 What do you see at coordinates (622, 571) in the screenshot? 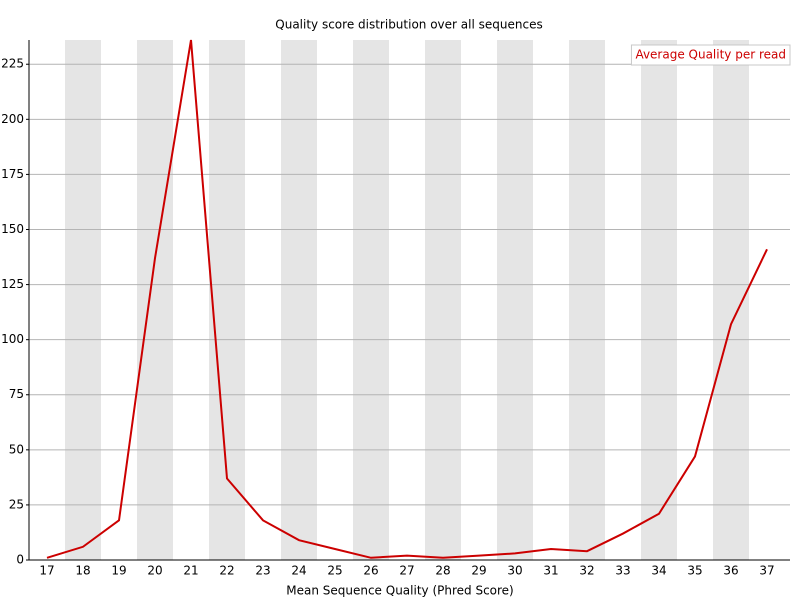
I see `x-tick-label: 33` at bounding box center [622, 571].